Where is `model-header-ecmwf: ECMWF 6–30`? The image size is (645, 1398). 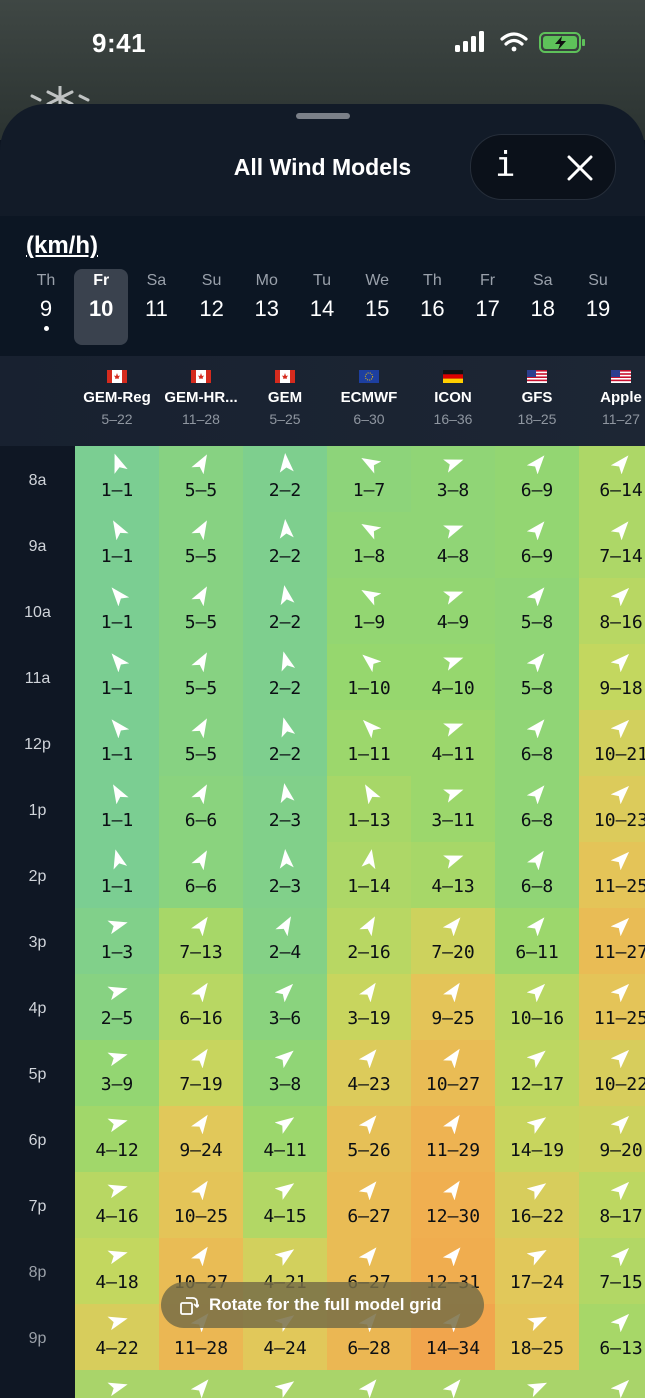
model-header-ecmwf: ECMWF 6–30 is located at coordinates (369, 398).